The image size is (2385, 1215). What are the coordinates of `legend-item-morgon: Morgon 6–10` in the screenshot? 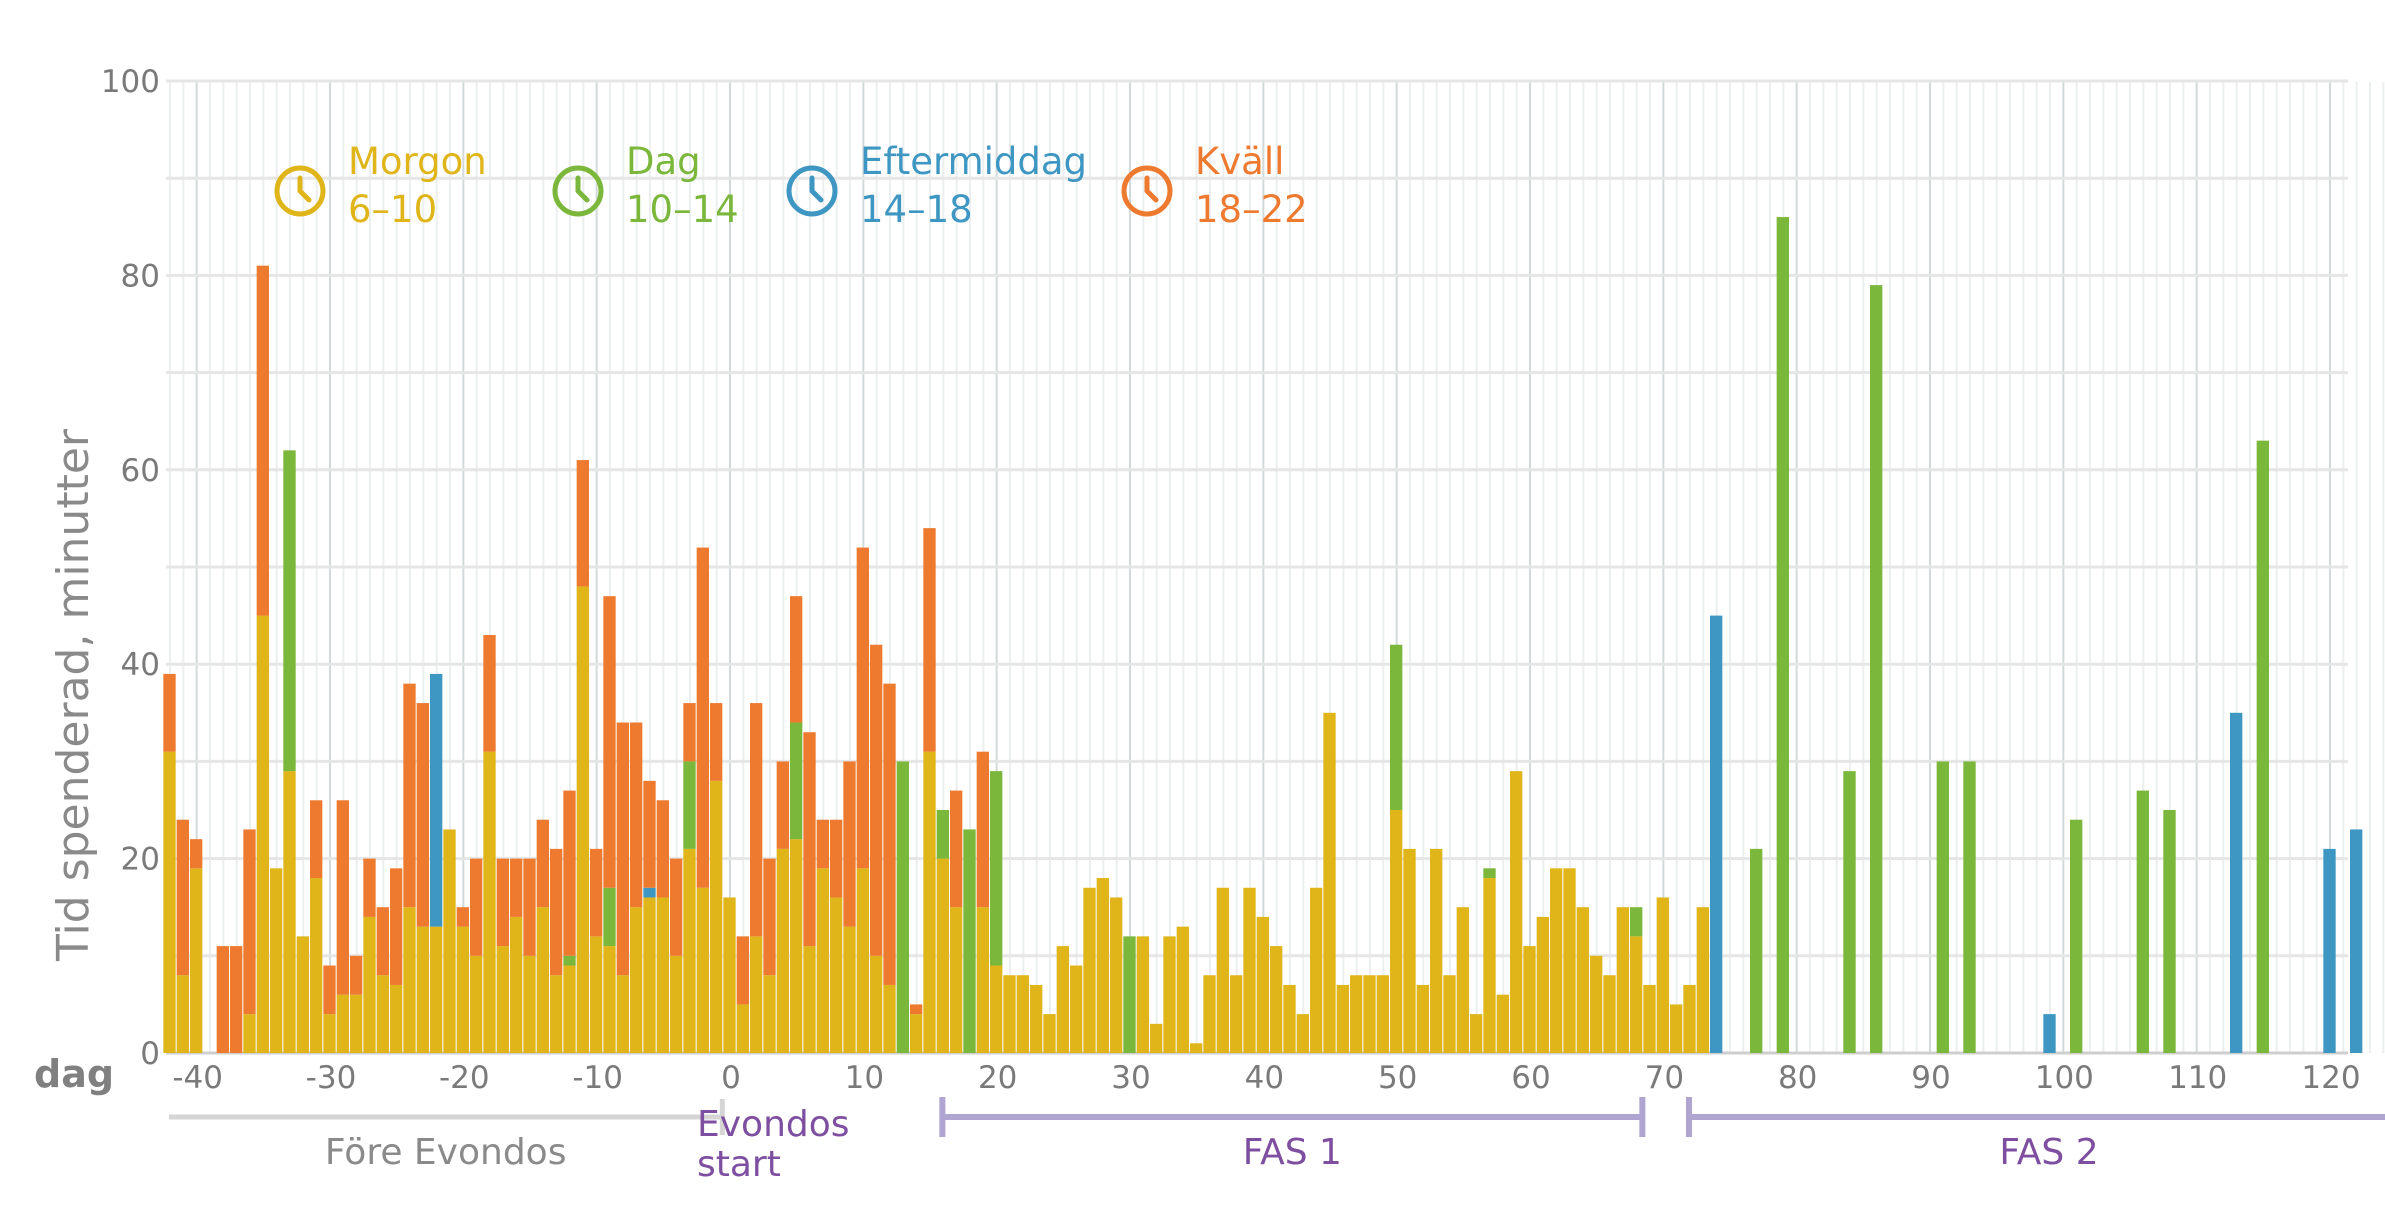 It's located at (380, 185).